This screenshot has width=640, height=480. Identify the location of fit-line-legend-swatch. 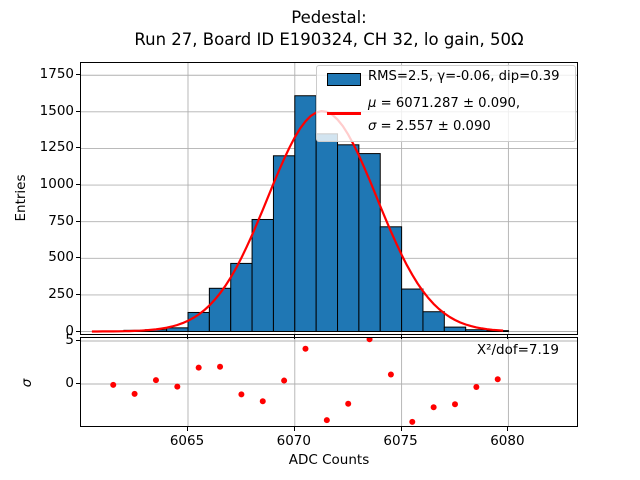
(344, 113).